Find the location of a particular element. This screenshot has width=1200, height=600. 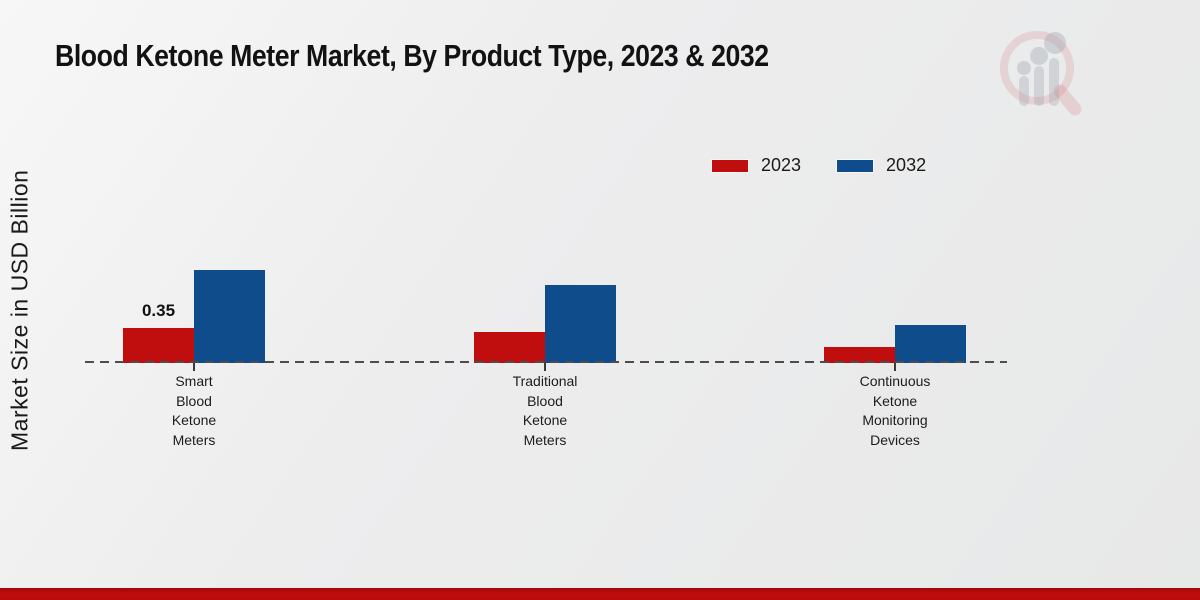

legend-label-2023: 2023 is located at coordinates (781, 165).